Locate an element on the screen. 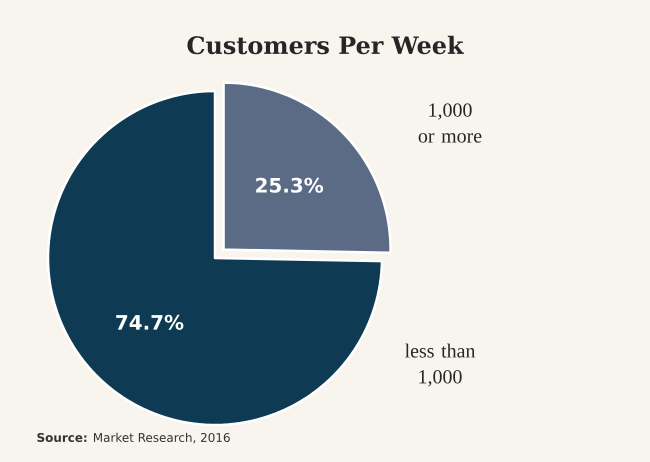 This screenshot has width=650, height=462. slice-label: 1,000 or more is located at coordinates (450, 123).